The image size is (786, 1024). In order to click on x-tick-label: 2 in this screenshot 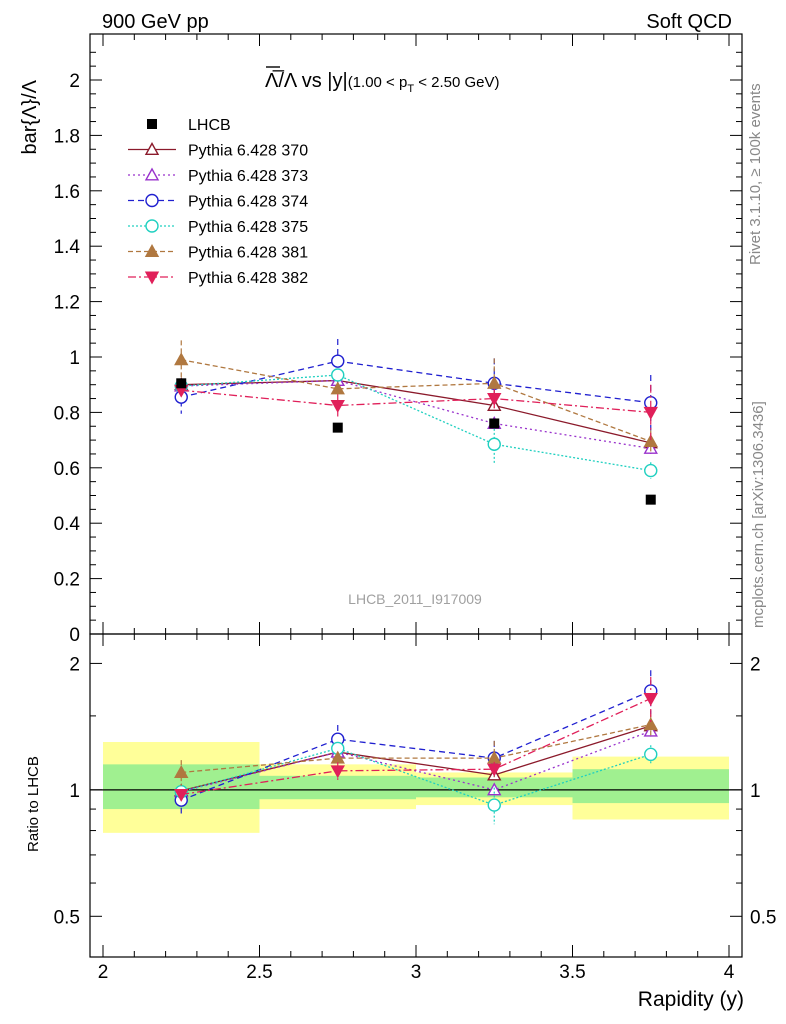, I will do `click(103, 972)`.